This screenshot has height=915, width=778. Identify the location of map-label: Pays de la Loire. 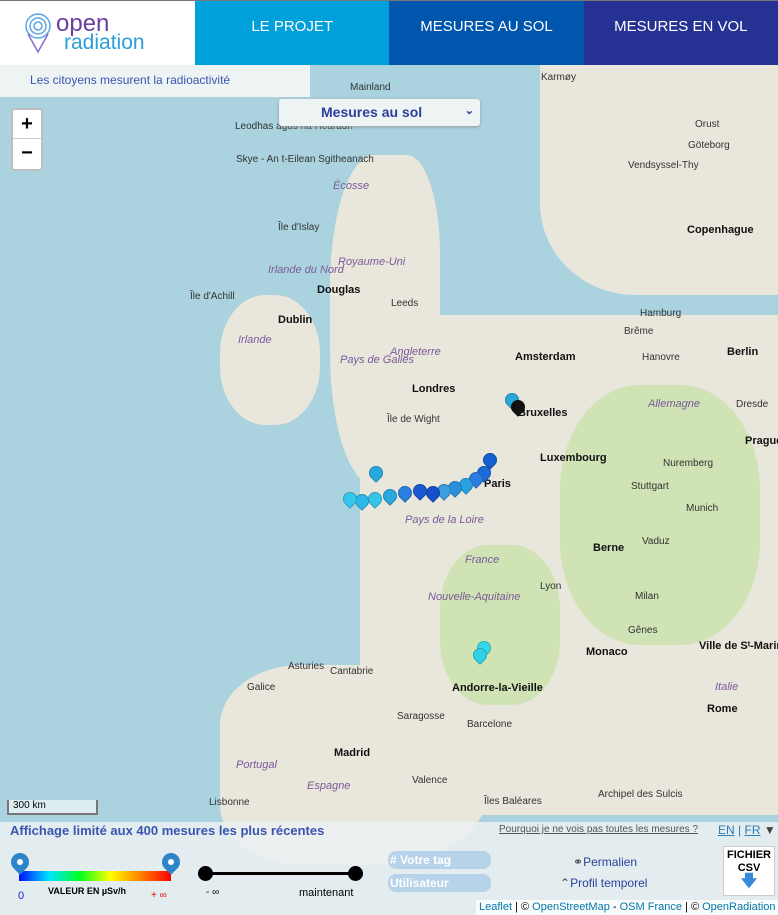
(444, 520).